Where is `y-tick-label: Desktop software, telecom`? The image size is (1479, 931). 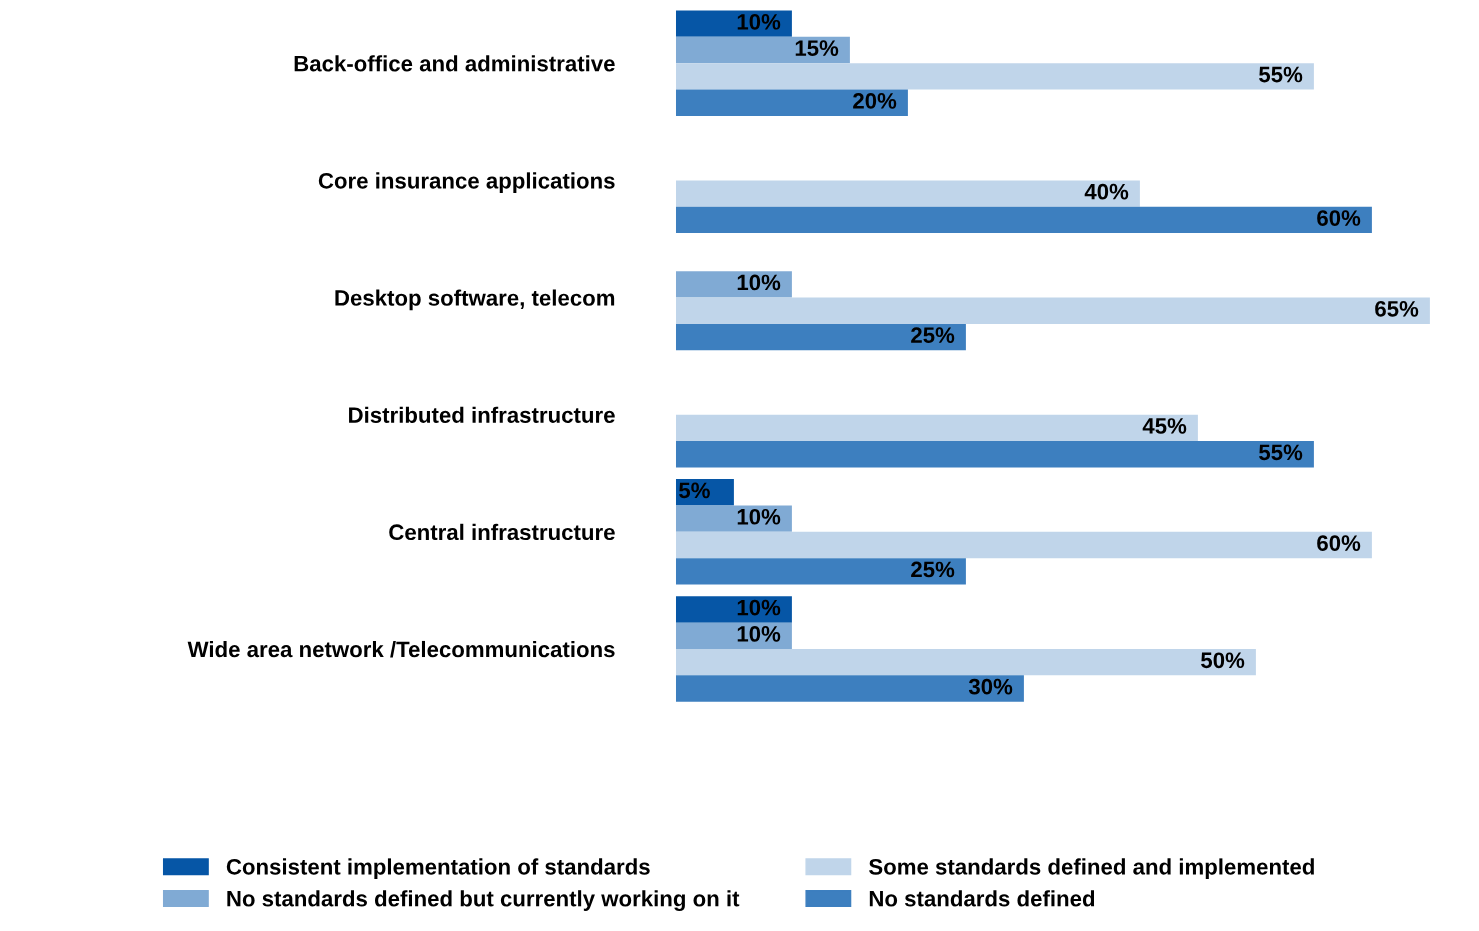
y-tick-label: Desktop software, telecom is located at coordinates (475, 300).